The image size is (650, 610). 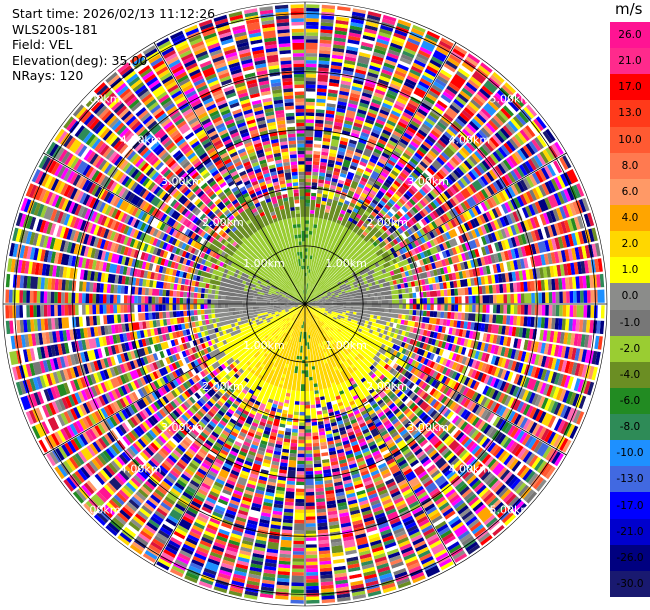 What do you see at coordinates (114, 13) in the screenshot?
I see `start-time-text: Start time: 2026/02/13 11:12:26` at bounding box center [114, 13].